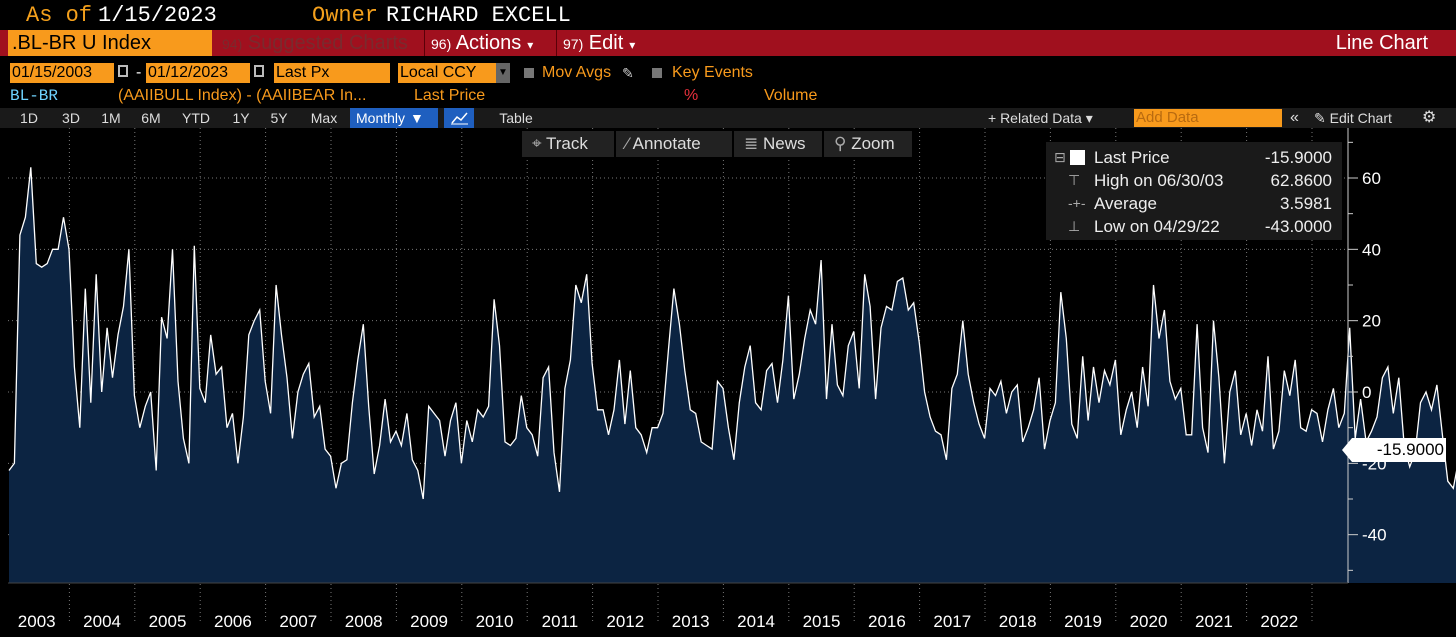 The image size is (1456, 637). What do you see at coordinates (62, 73) in the screenshot?
I see `start-date-field: 01/15/2003` at bounding box center [62, 73].